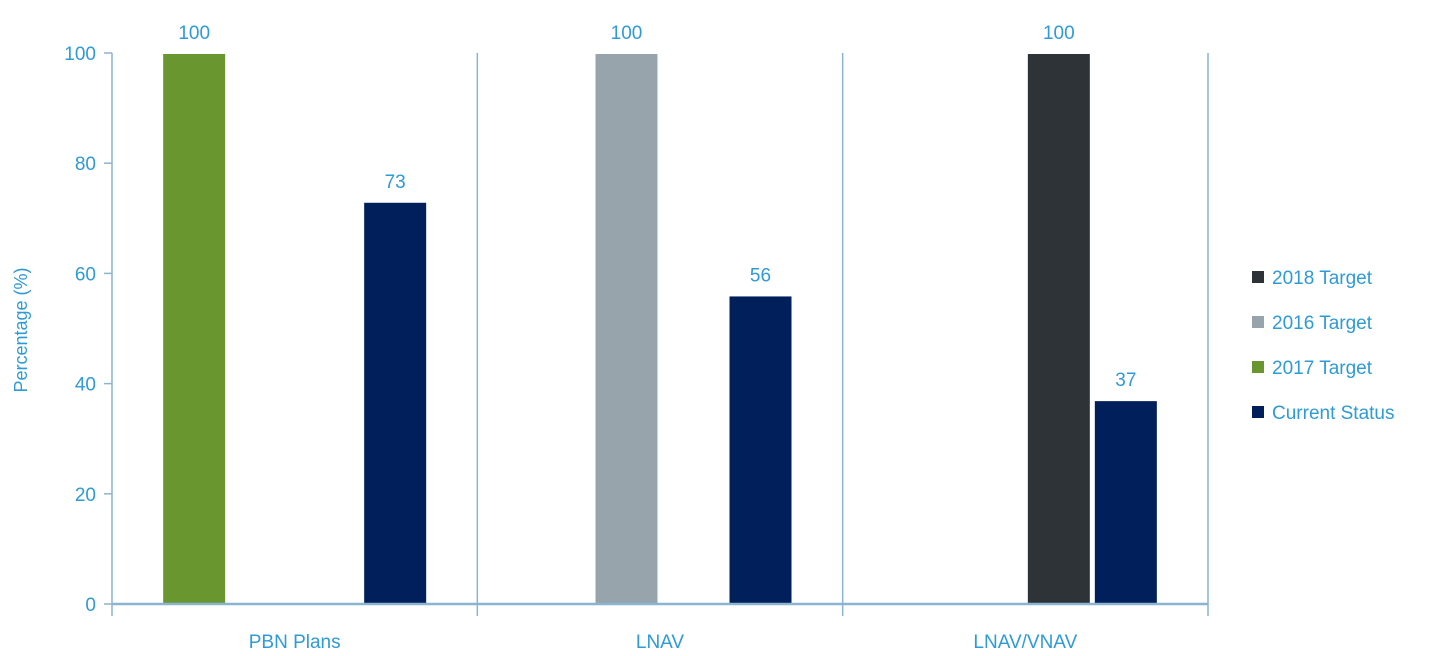  Describe the element at coordinates (395, 182) in the screenshot. I see `data-label: 73` at that location.